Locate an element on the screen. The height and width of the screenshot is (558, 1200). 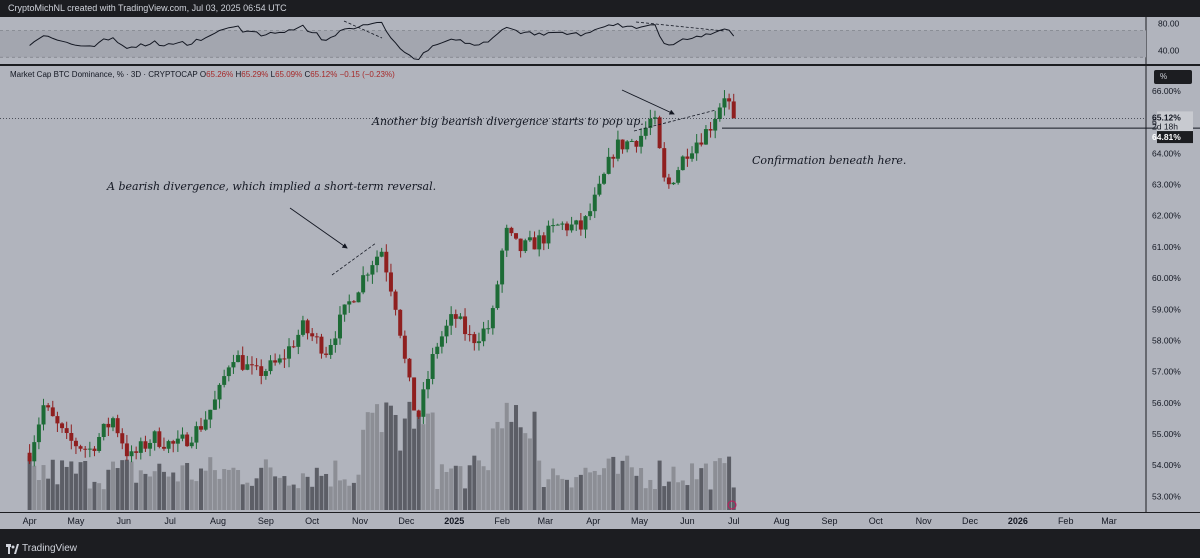
y-tick-label: 66.00% is located at coordinates (1166, 91).